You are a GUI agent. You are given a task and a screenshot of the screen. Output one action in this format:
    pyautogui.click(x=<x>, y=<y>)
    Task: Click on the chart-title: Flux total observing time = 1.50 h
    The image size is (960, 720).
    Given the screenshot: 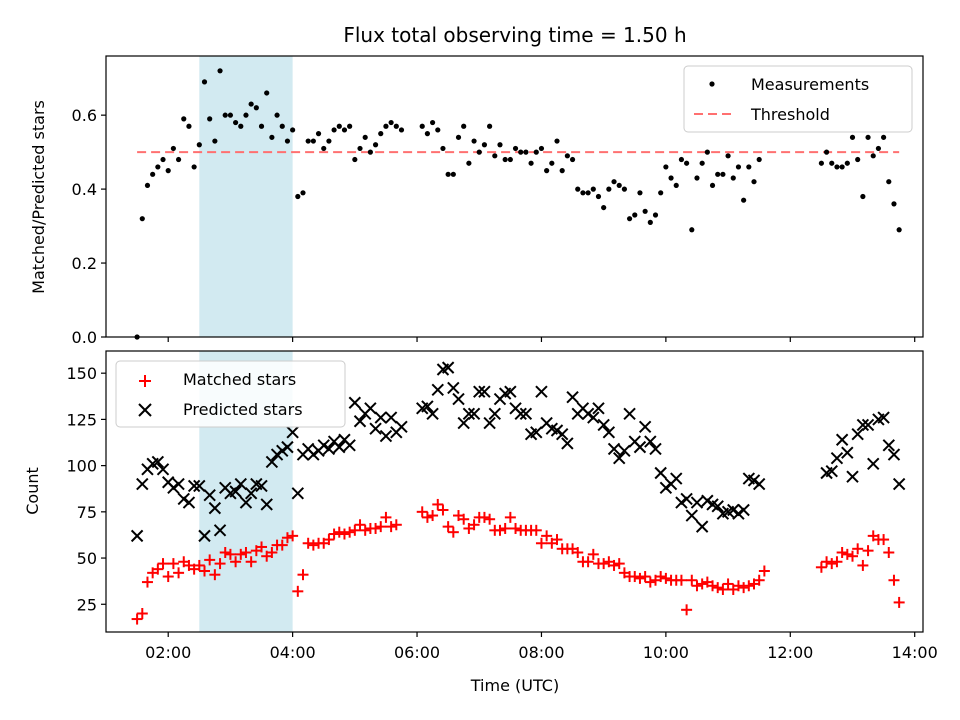 What is the action you would take?
    pyautogui.click(x=514, y=35)
    